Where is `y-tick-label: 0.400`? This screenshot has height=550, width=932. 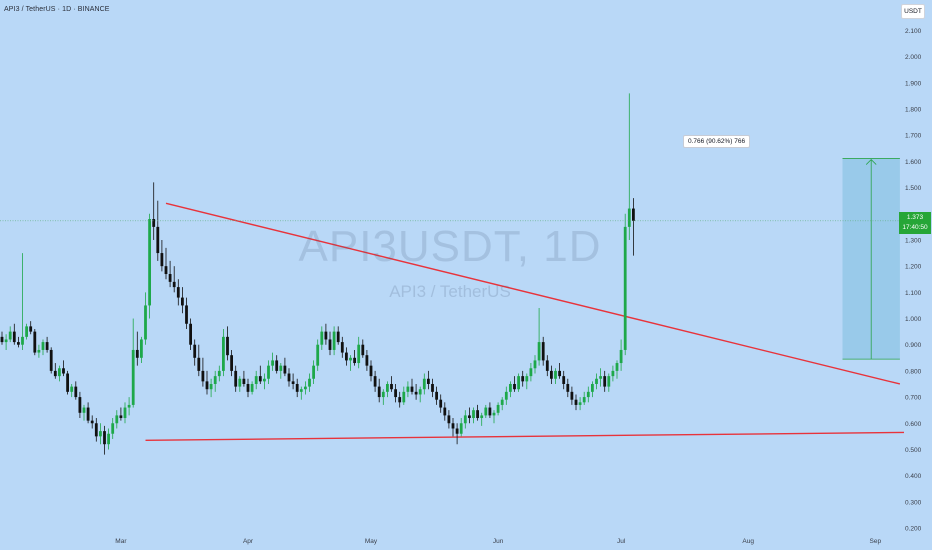
y-tick-label: 0.400 is located at coordinates (913, 476).